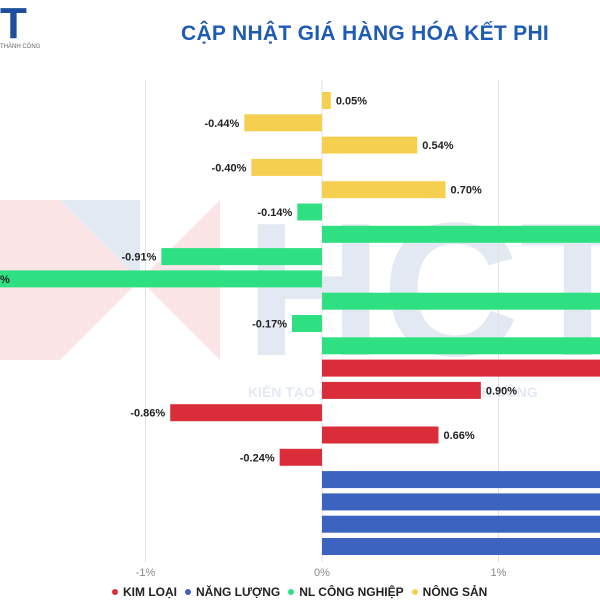  I want to click on bar-value-label: -0.40%, so click(229, 168).